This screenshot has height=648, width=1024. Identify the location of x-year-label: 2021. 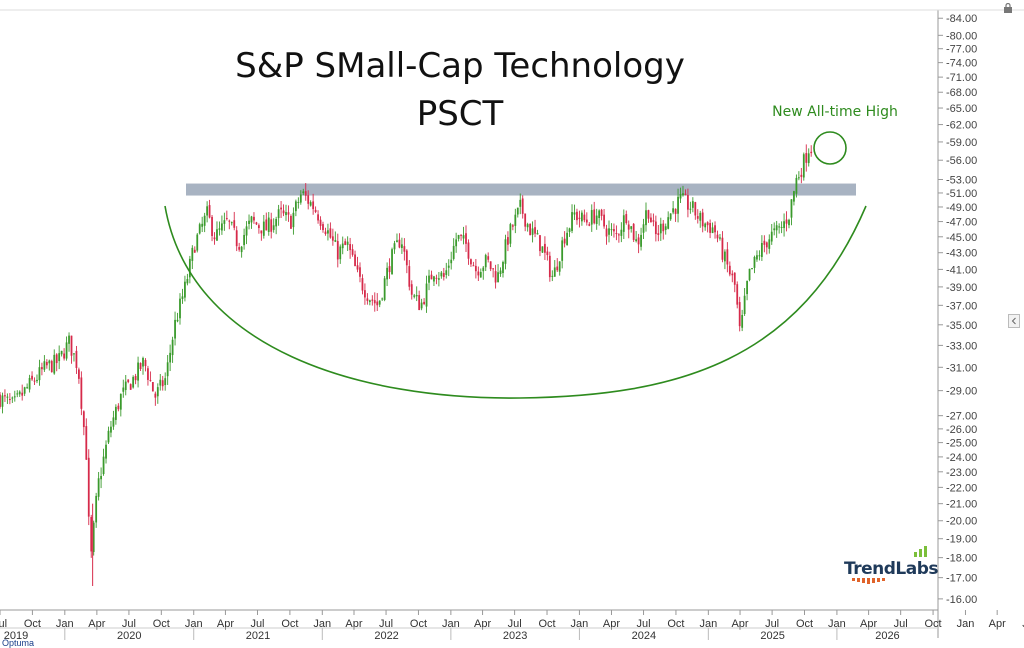
(258, 636).